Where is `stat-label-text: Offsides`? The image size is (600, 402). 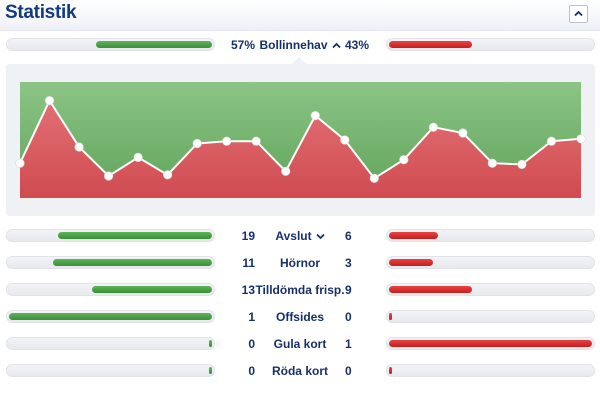 stat-label-text: Offsides is located at coordinates (299, 317).